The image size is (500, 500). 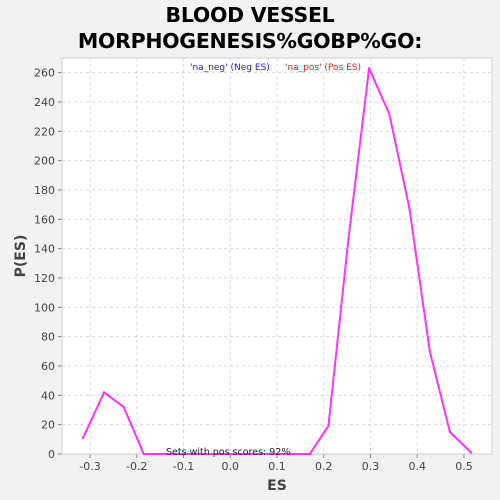 I want to click on y-tick-label: 140, so click(x=44, y=249).